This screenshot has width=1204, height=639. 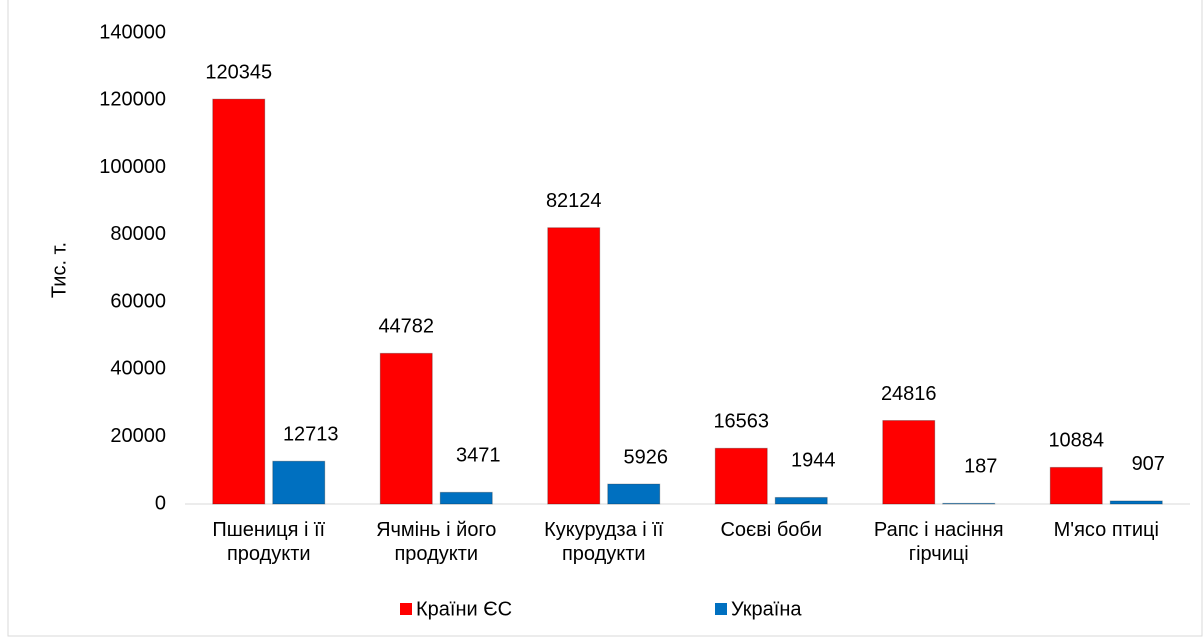 I want to click on x-tick-label: Кукурудза і її продукти, so click(x=604, y=542).